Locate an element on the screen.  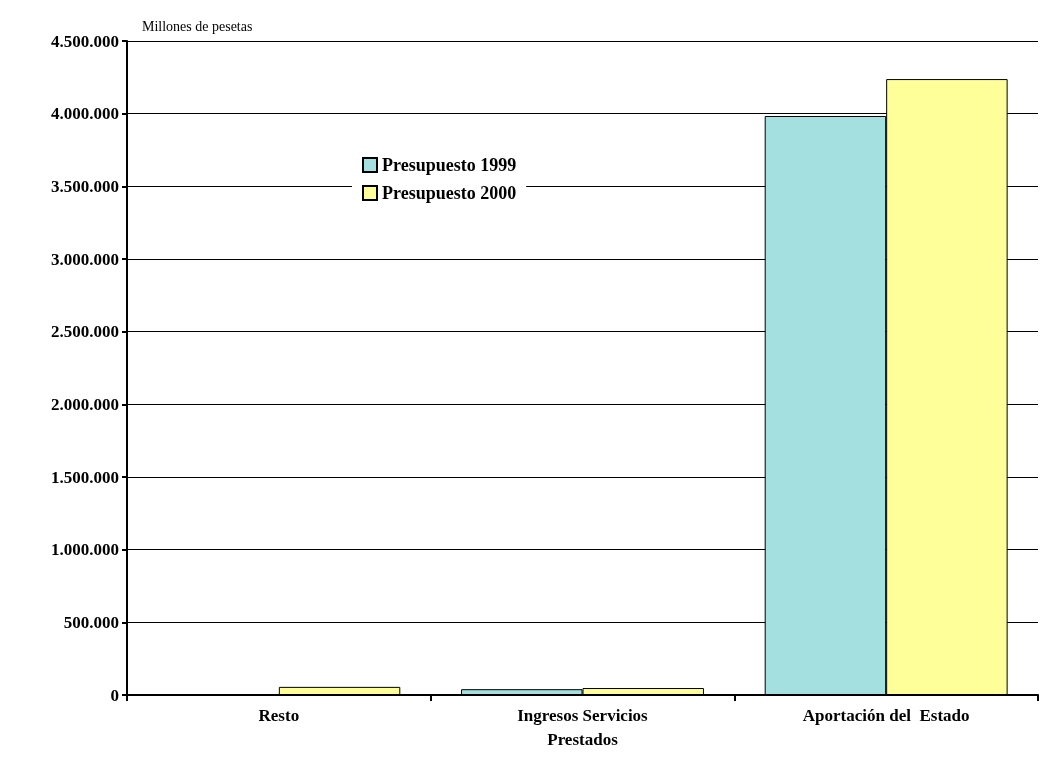
x-tick-label: Resto is located at coordinates (279, 715).